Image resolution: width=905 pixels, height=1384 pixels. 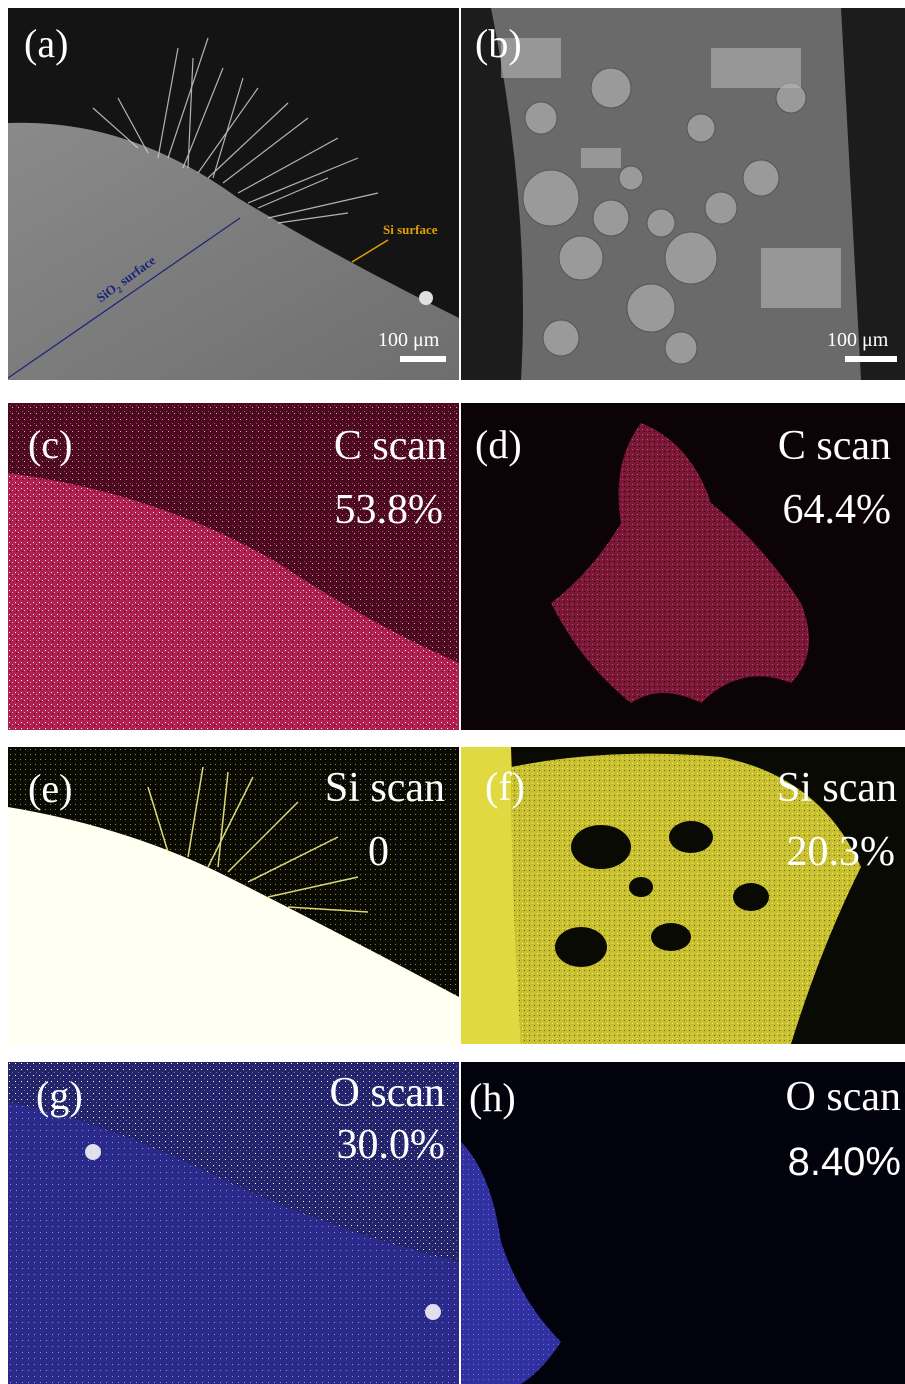 I want to click on panel-e-silicon-map: (e) Si scan 0, so click(x=233, y=895).